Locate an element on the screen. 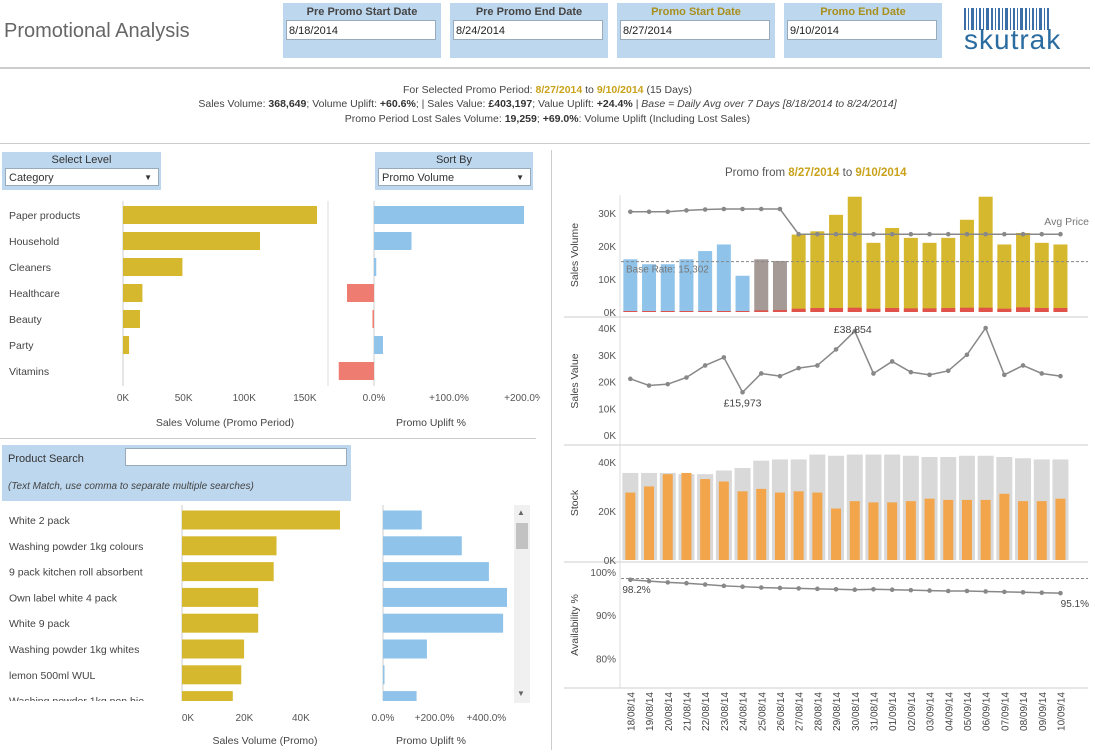 This screenshot has height=755, width=1095. product-label: Washing powder 1kg colours is located at coordinates (76, 547).